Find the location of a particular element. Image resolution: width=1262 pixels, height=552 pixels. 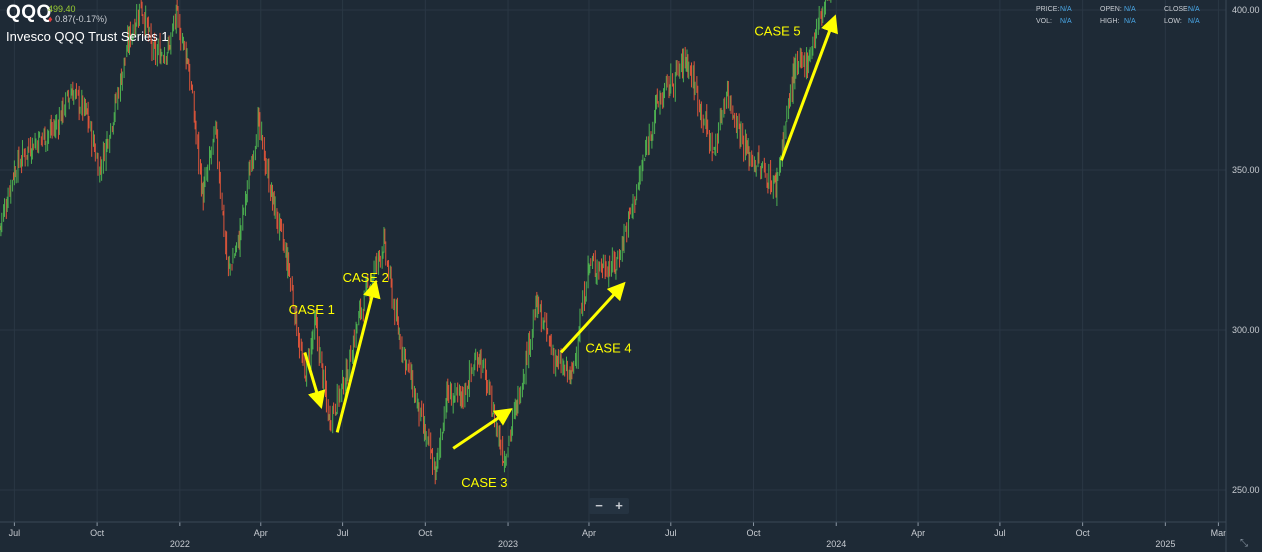

price-change: ♦ 0.87(-0.17%) is located at coordinates (77, 19).